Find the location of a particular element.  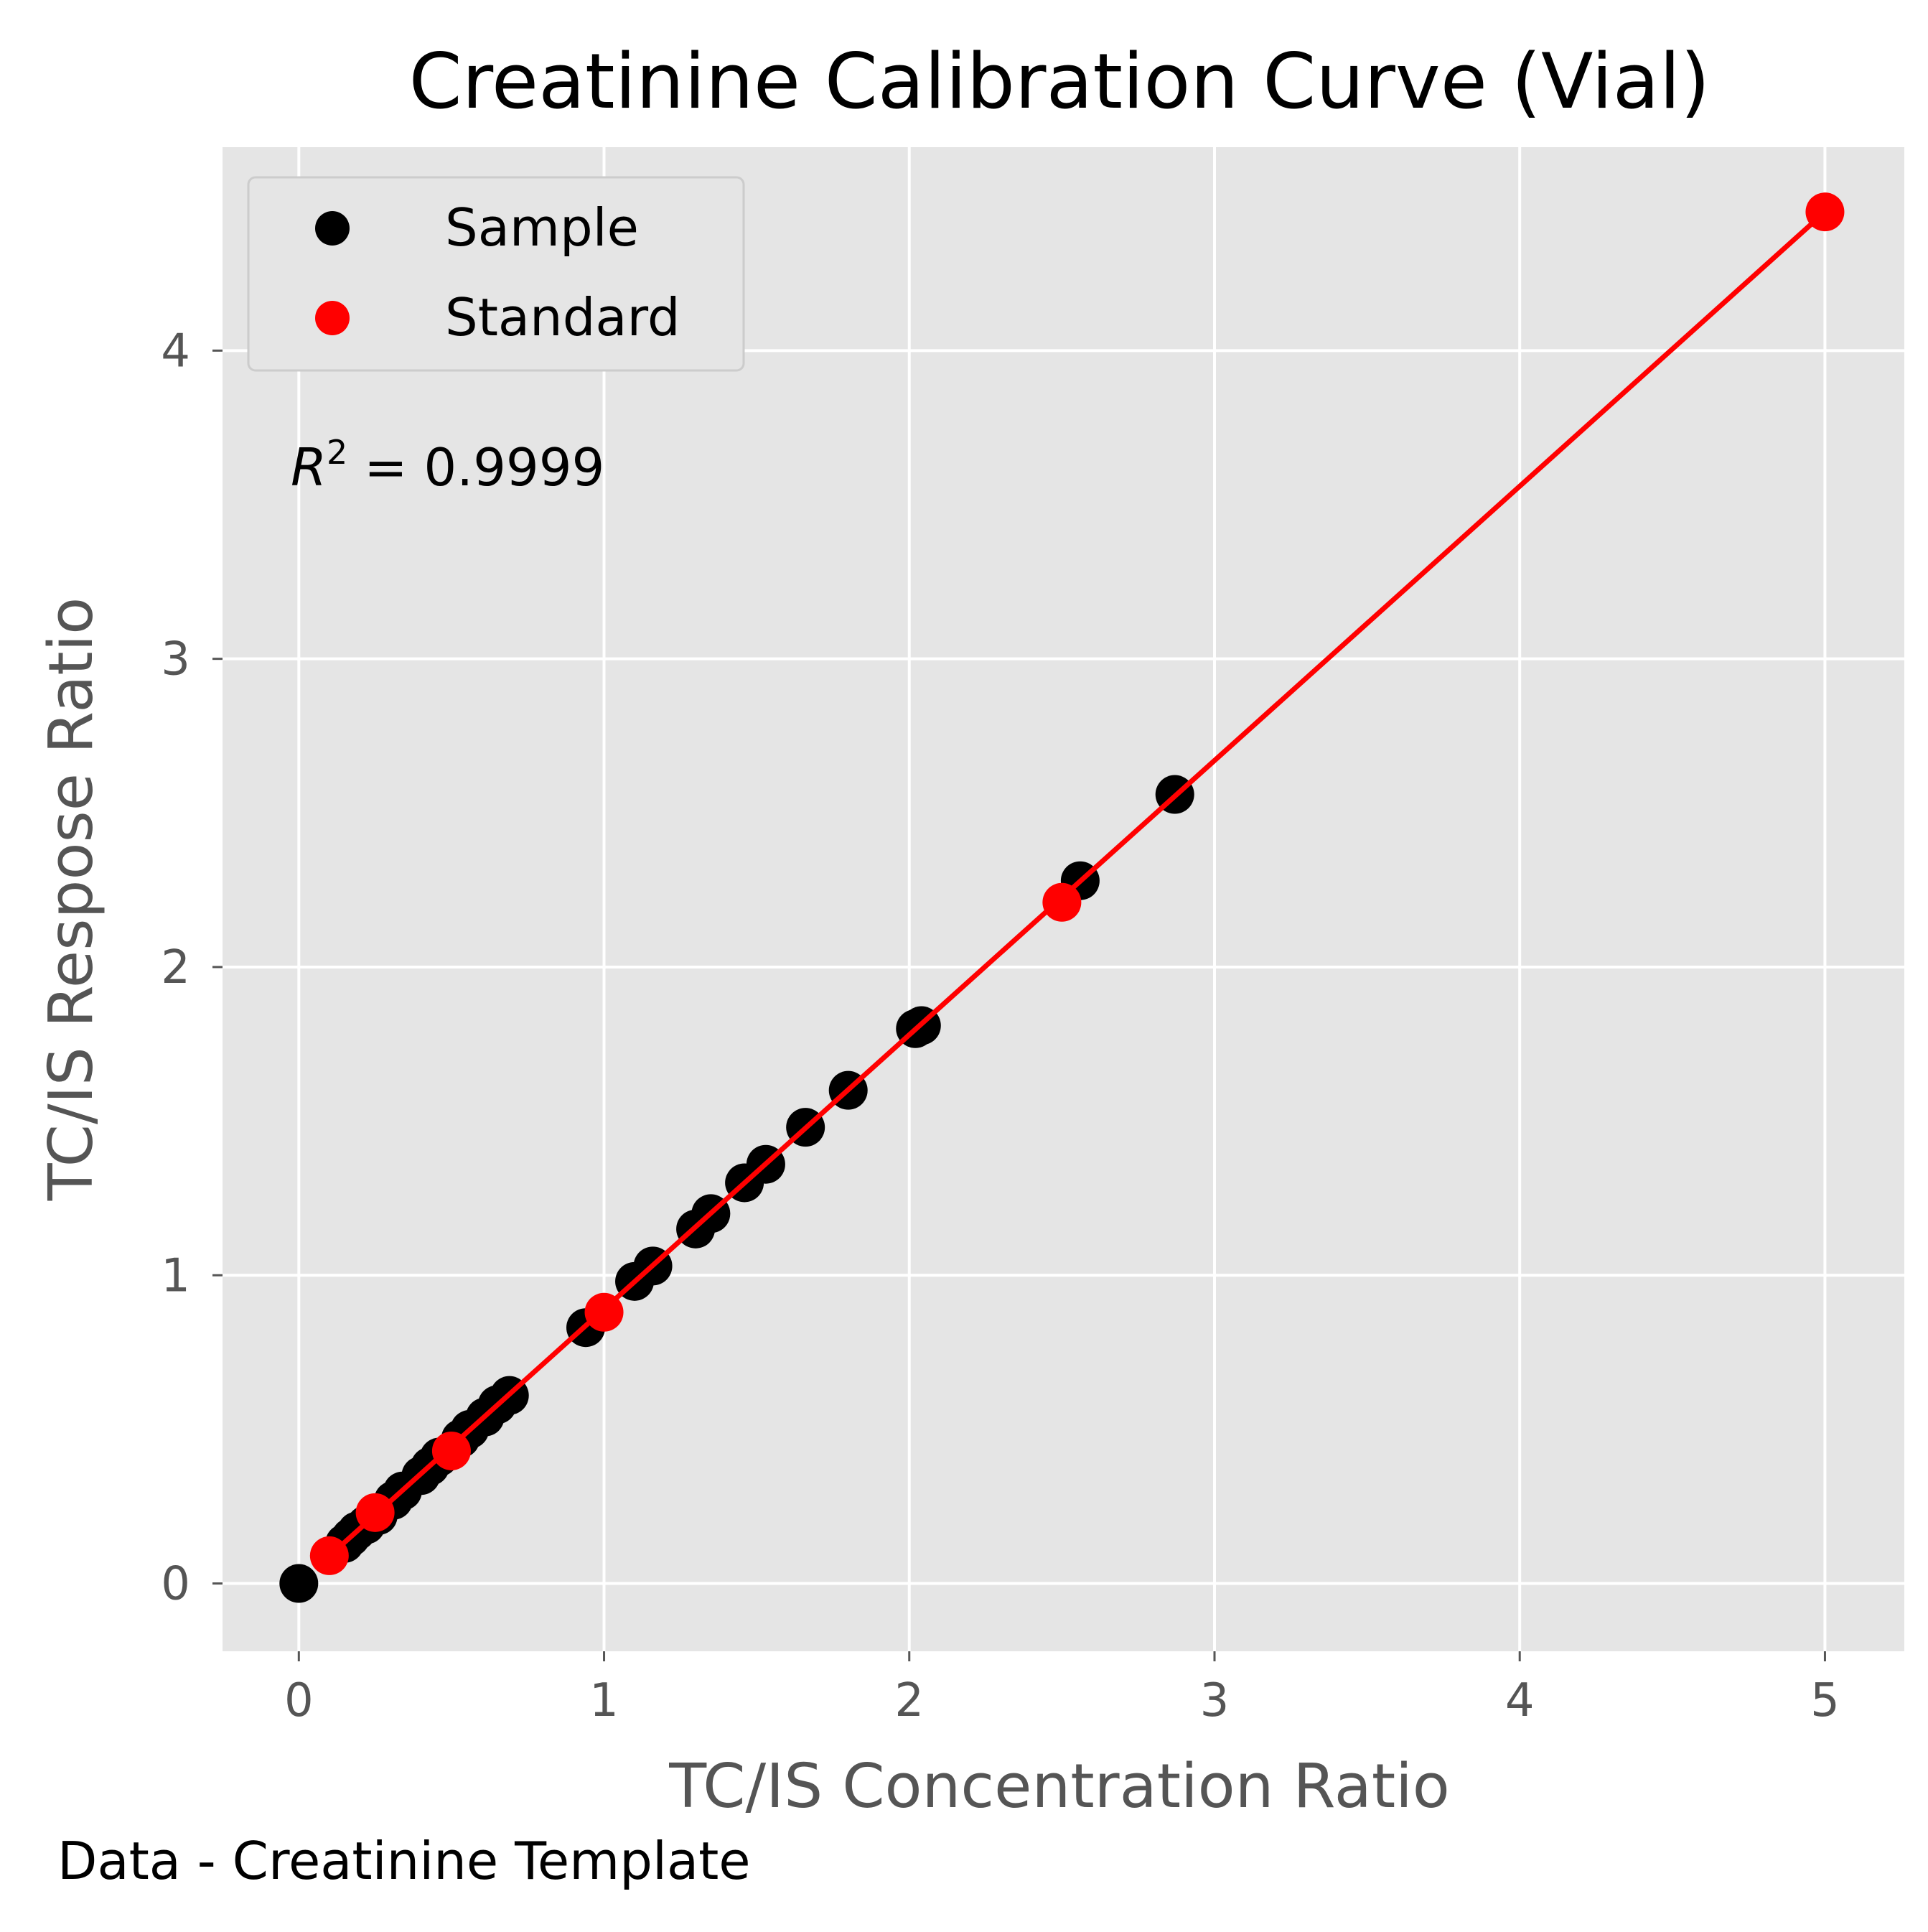

y-tick-label: 4 is located at coordinates (175, 351).